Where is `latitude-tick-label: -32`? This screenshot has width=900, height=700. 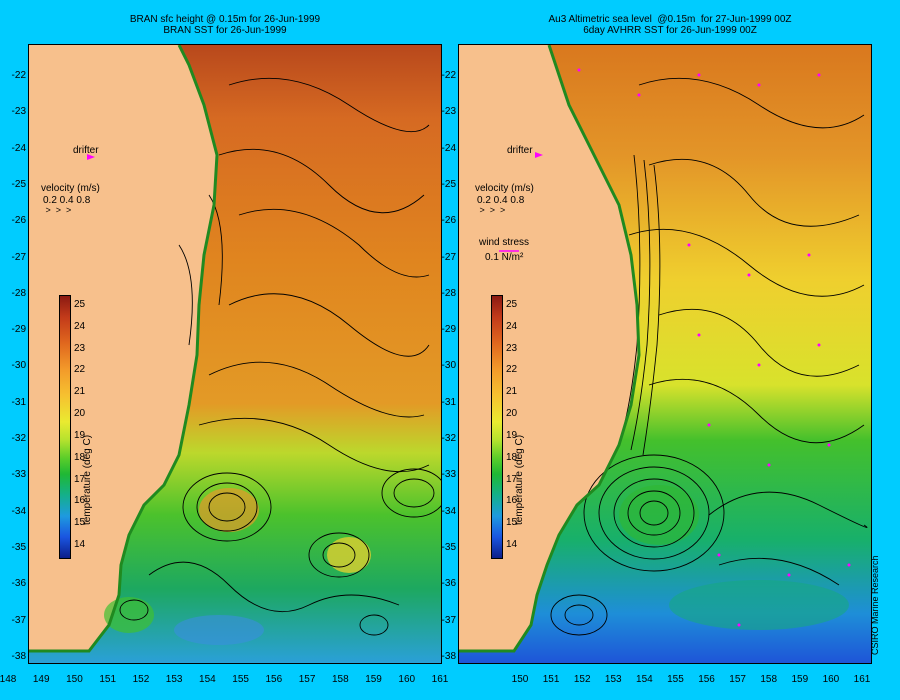
latitude-tick-label: -32 is located at coordinates (448, 438).